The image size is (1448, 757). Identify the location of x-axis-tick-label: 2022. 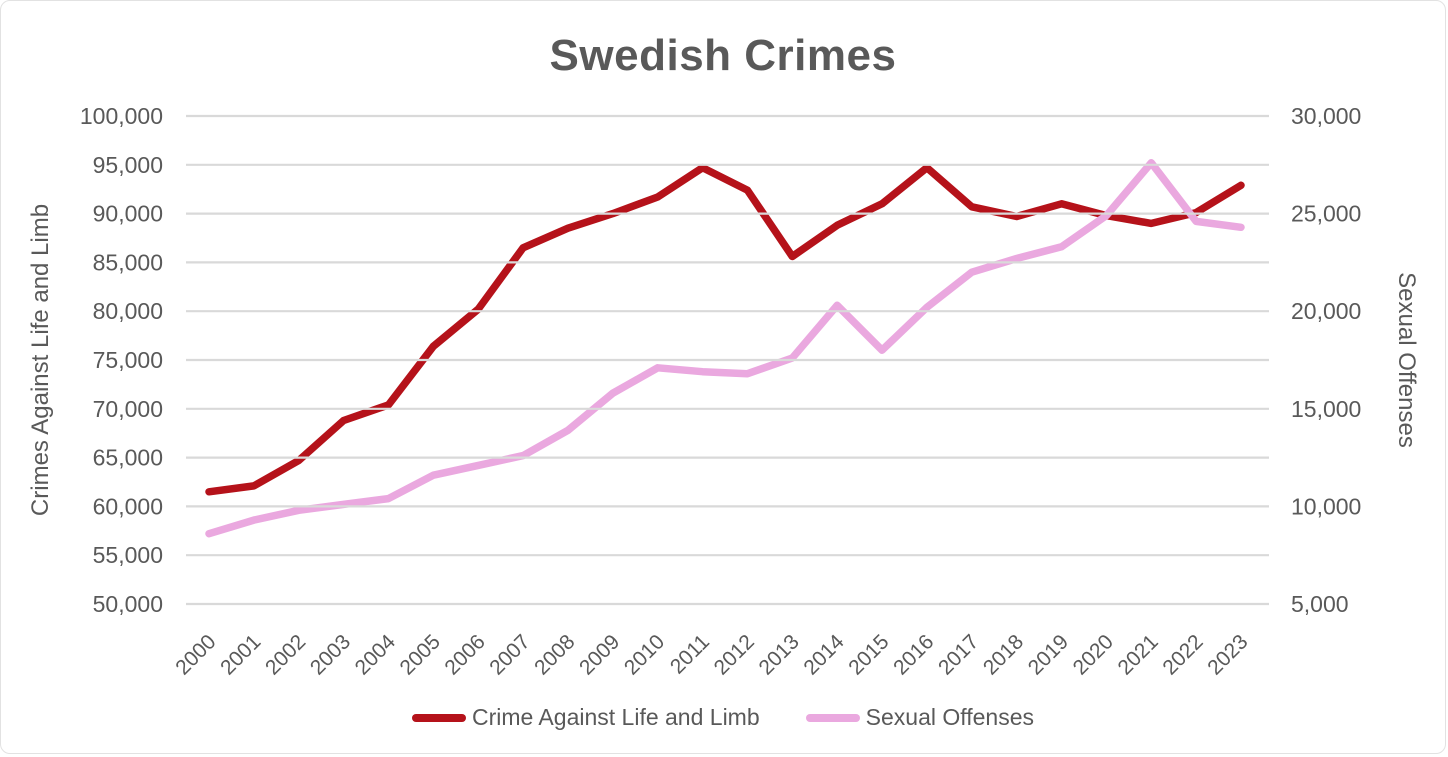
(1182, 654).